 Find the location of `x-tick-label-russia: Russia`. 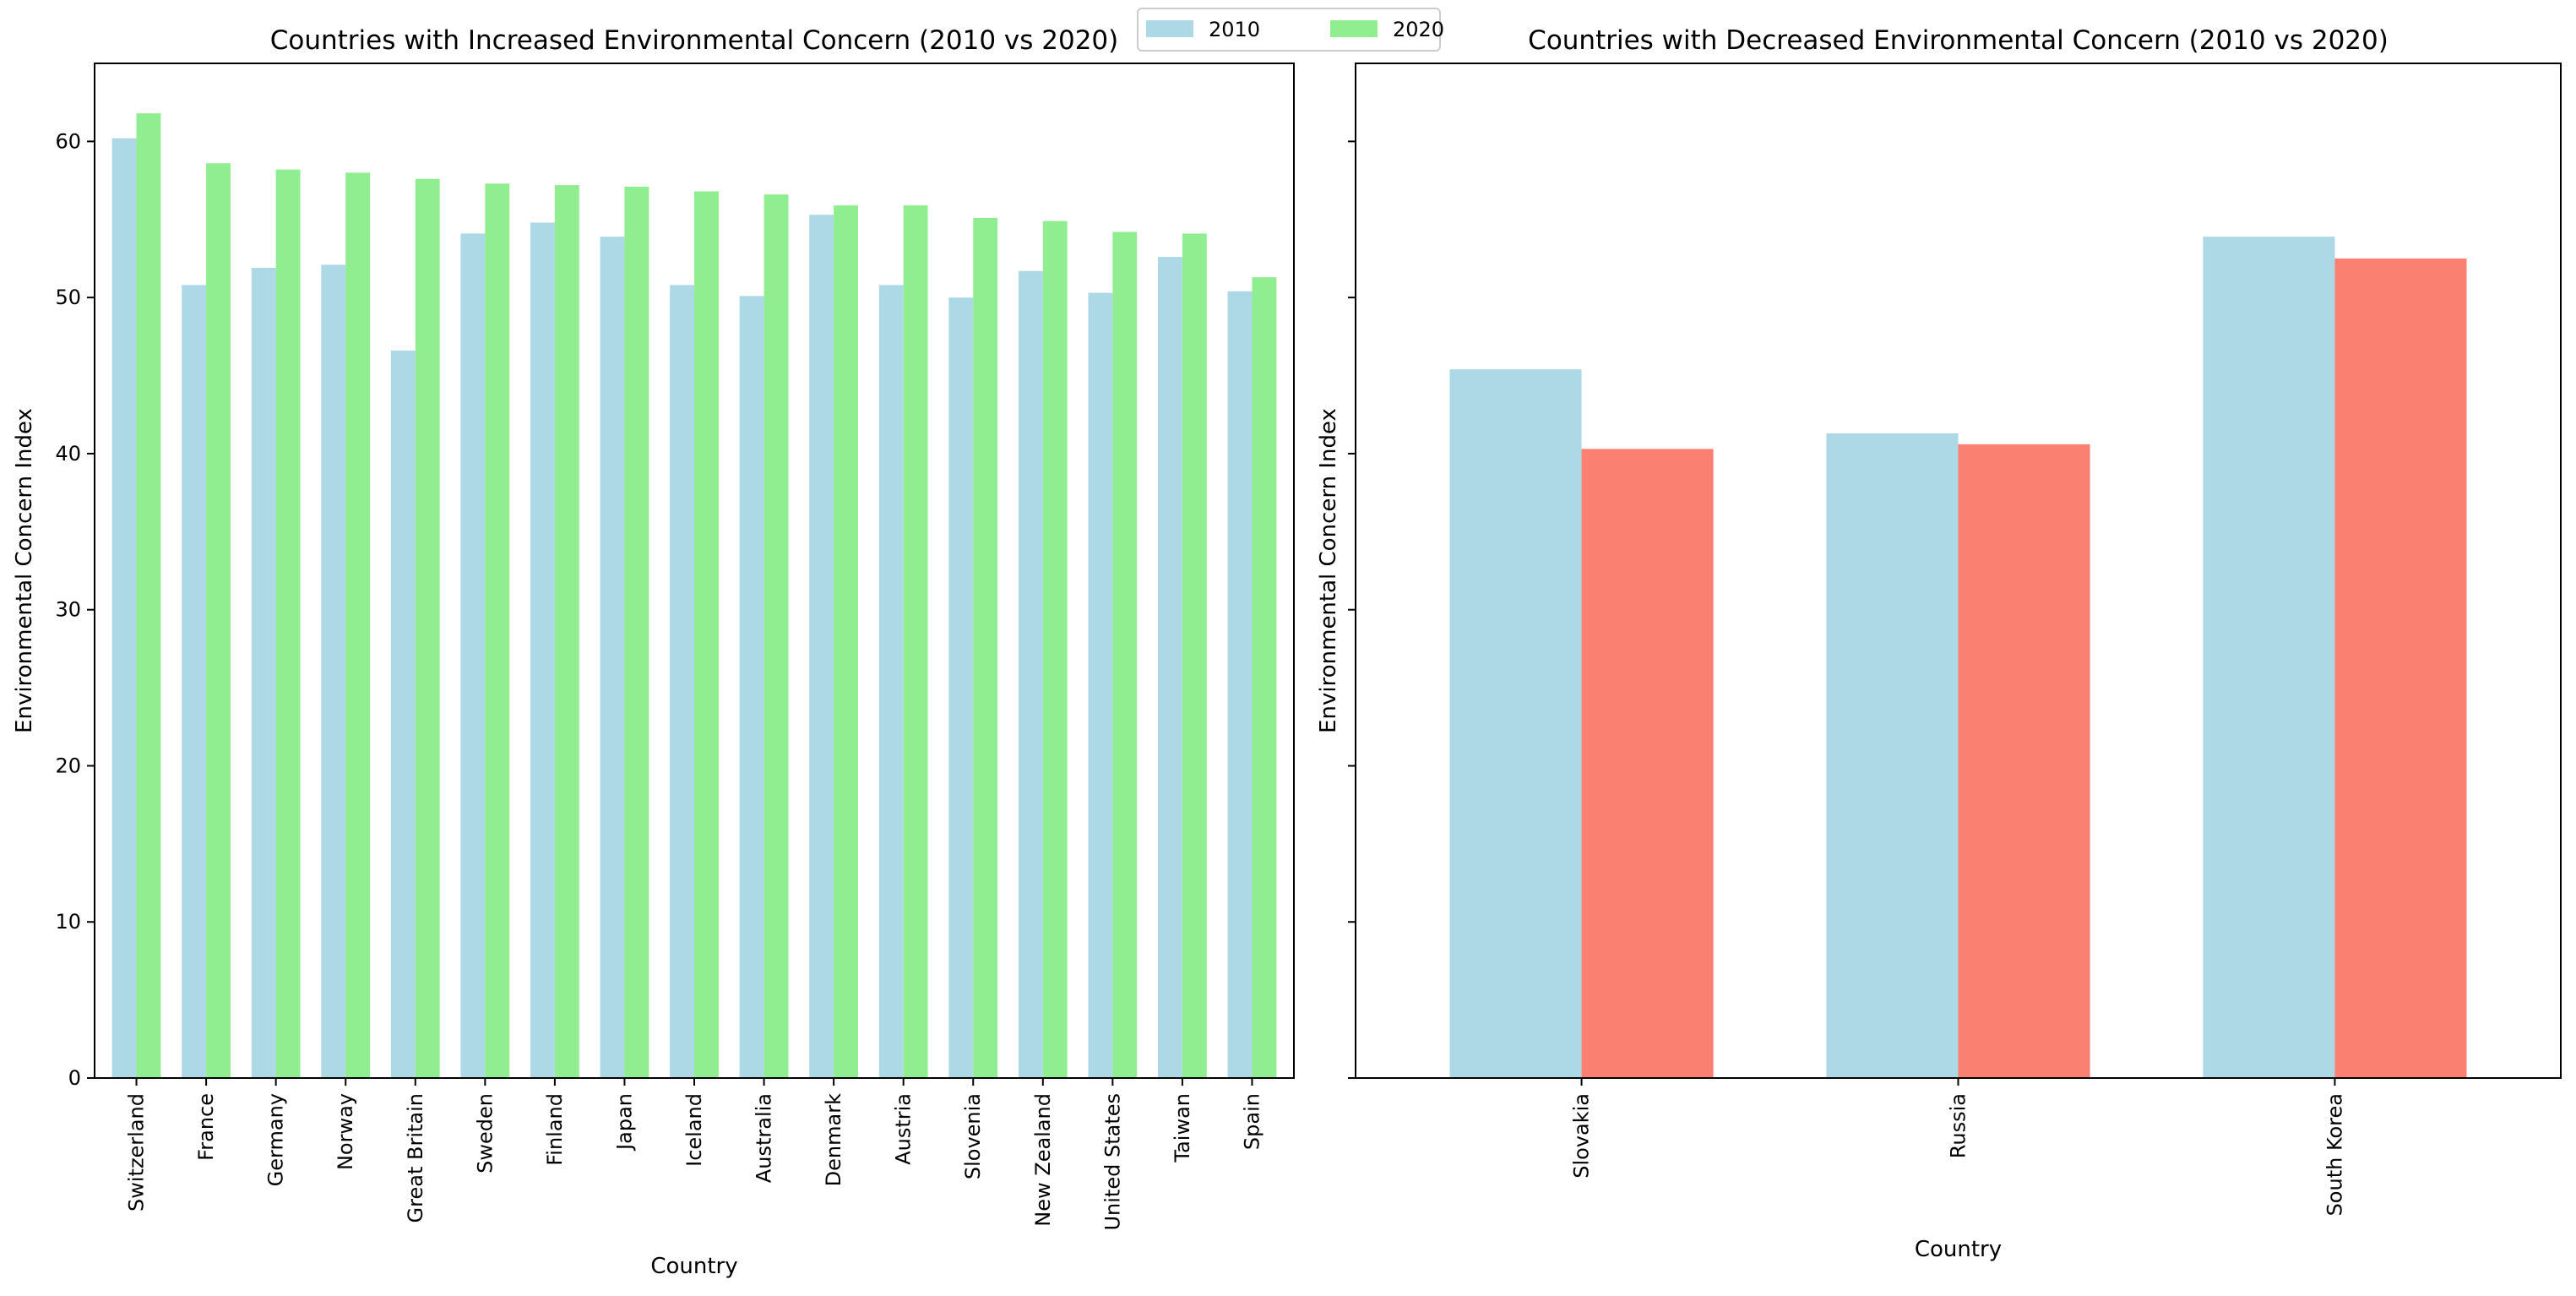

x-tick-label-russia: Russia is located at coordinates (1958, 1126).